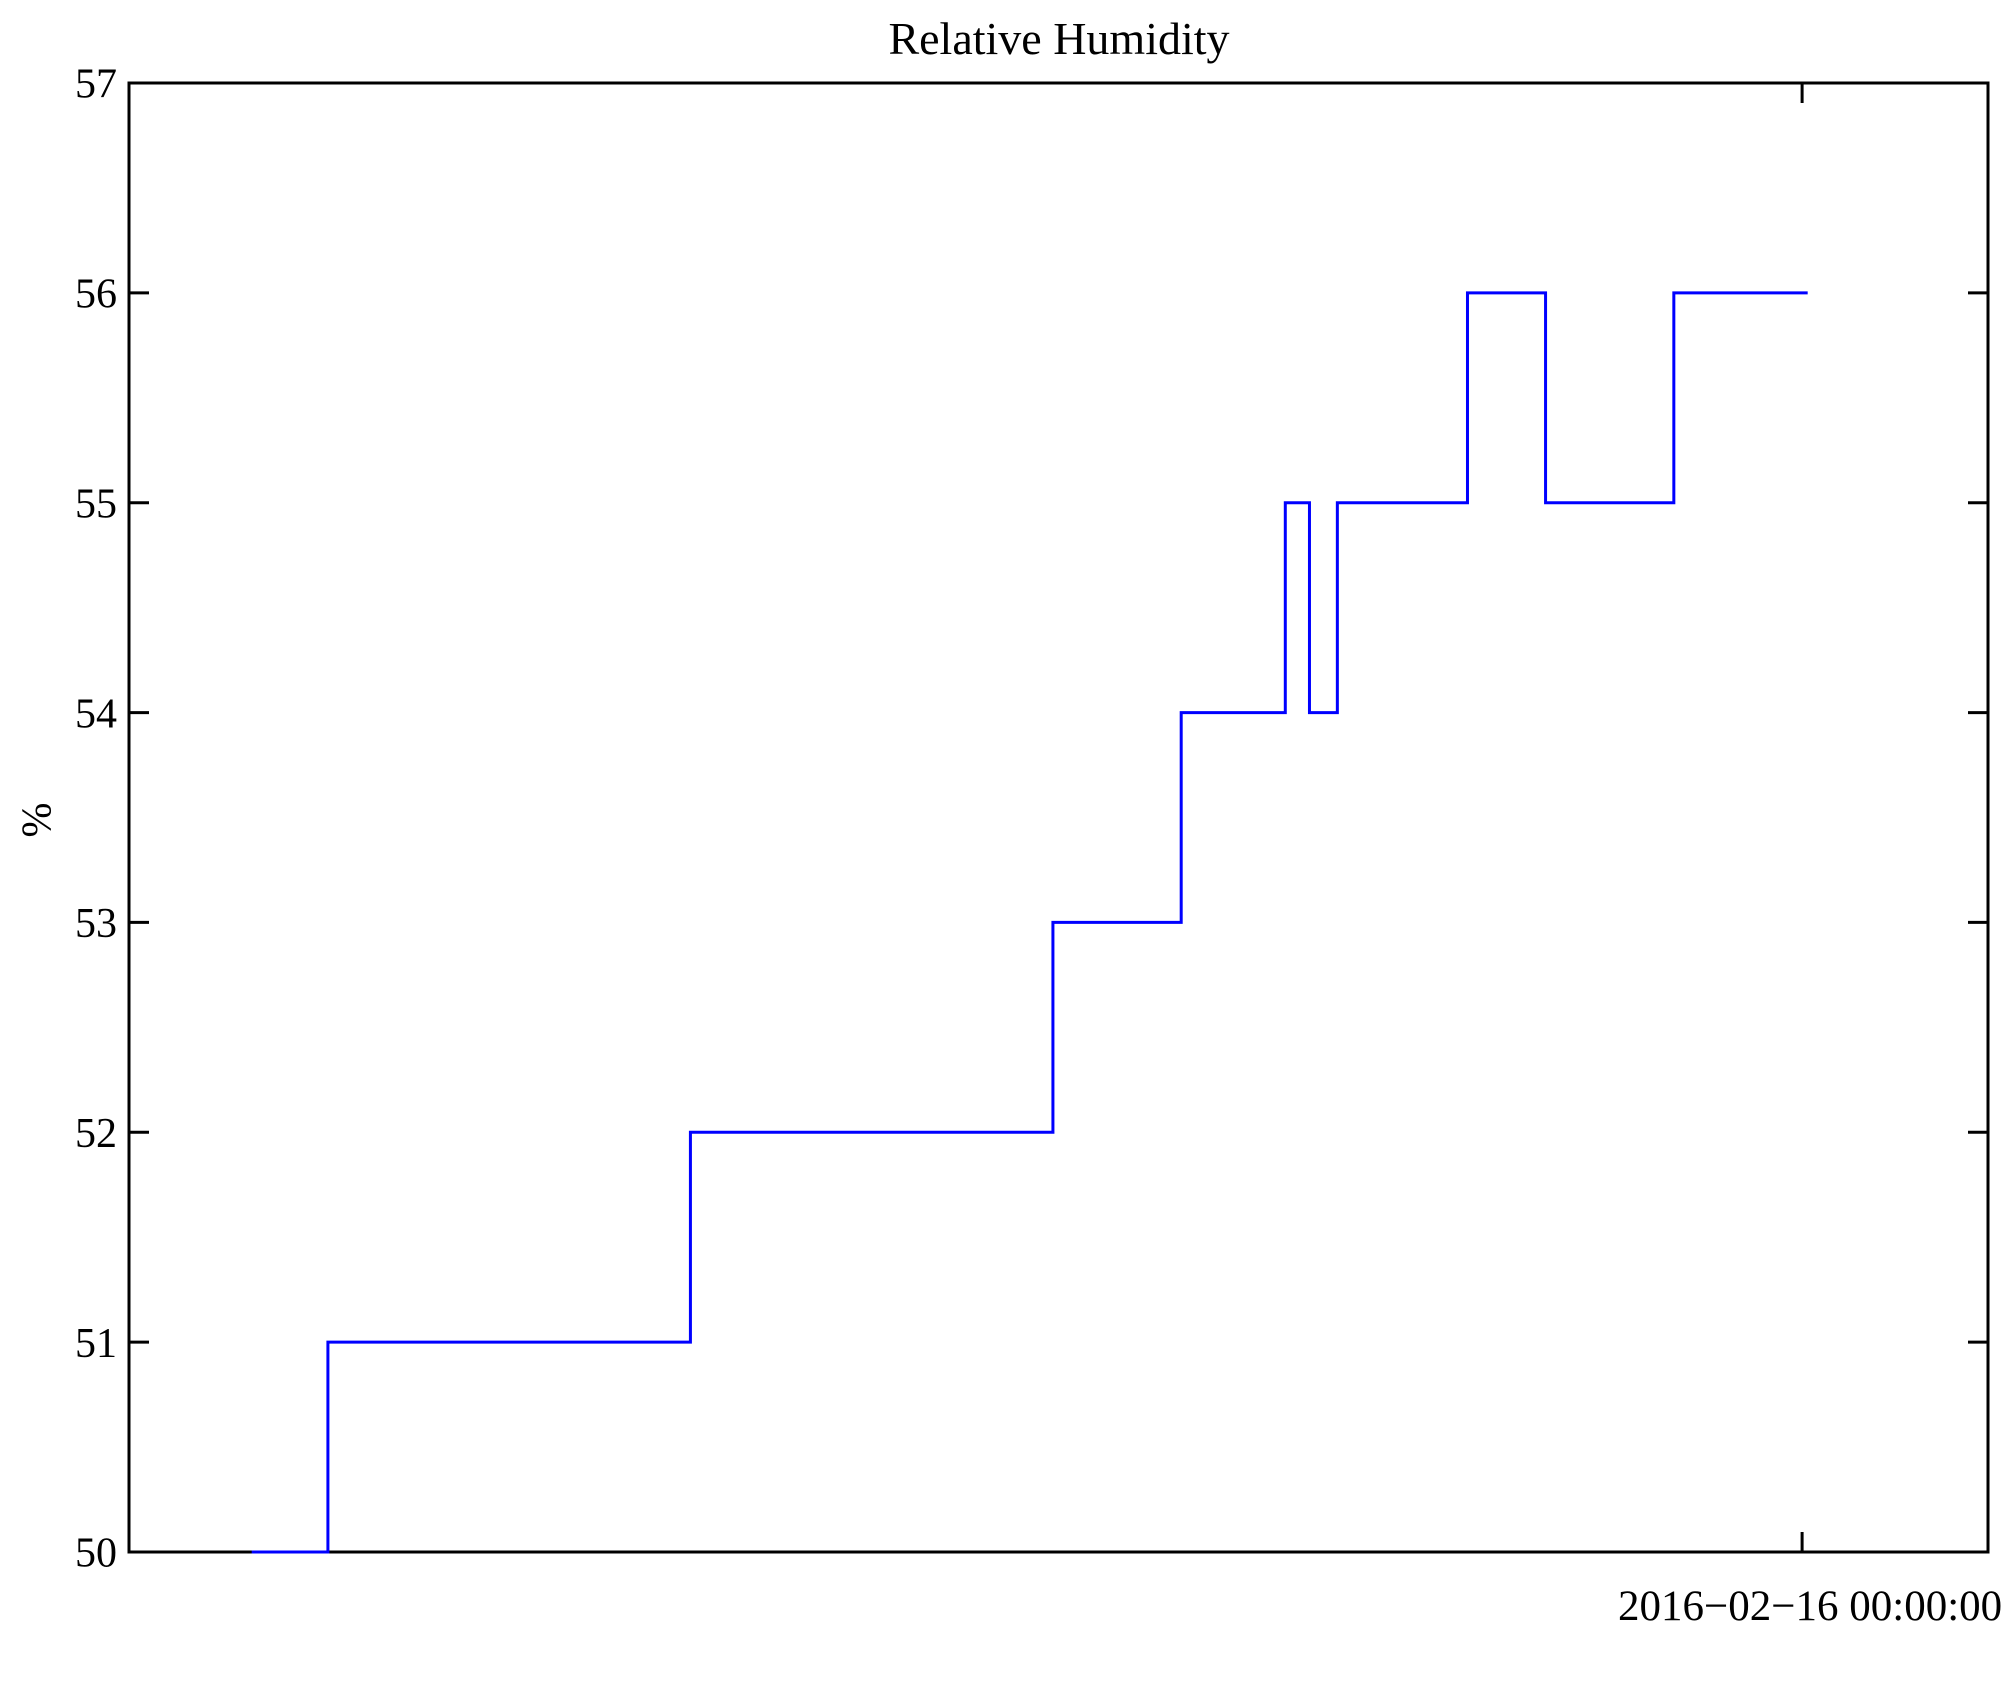 The width and height of the screenshot is (2008, 1683). Describe the element at coordinates (96, 924) in the screenshot. I see `y-tick-label: 53` at that location.